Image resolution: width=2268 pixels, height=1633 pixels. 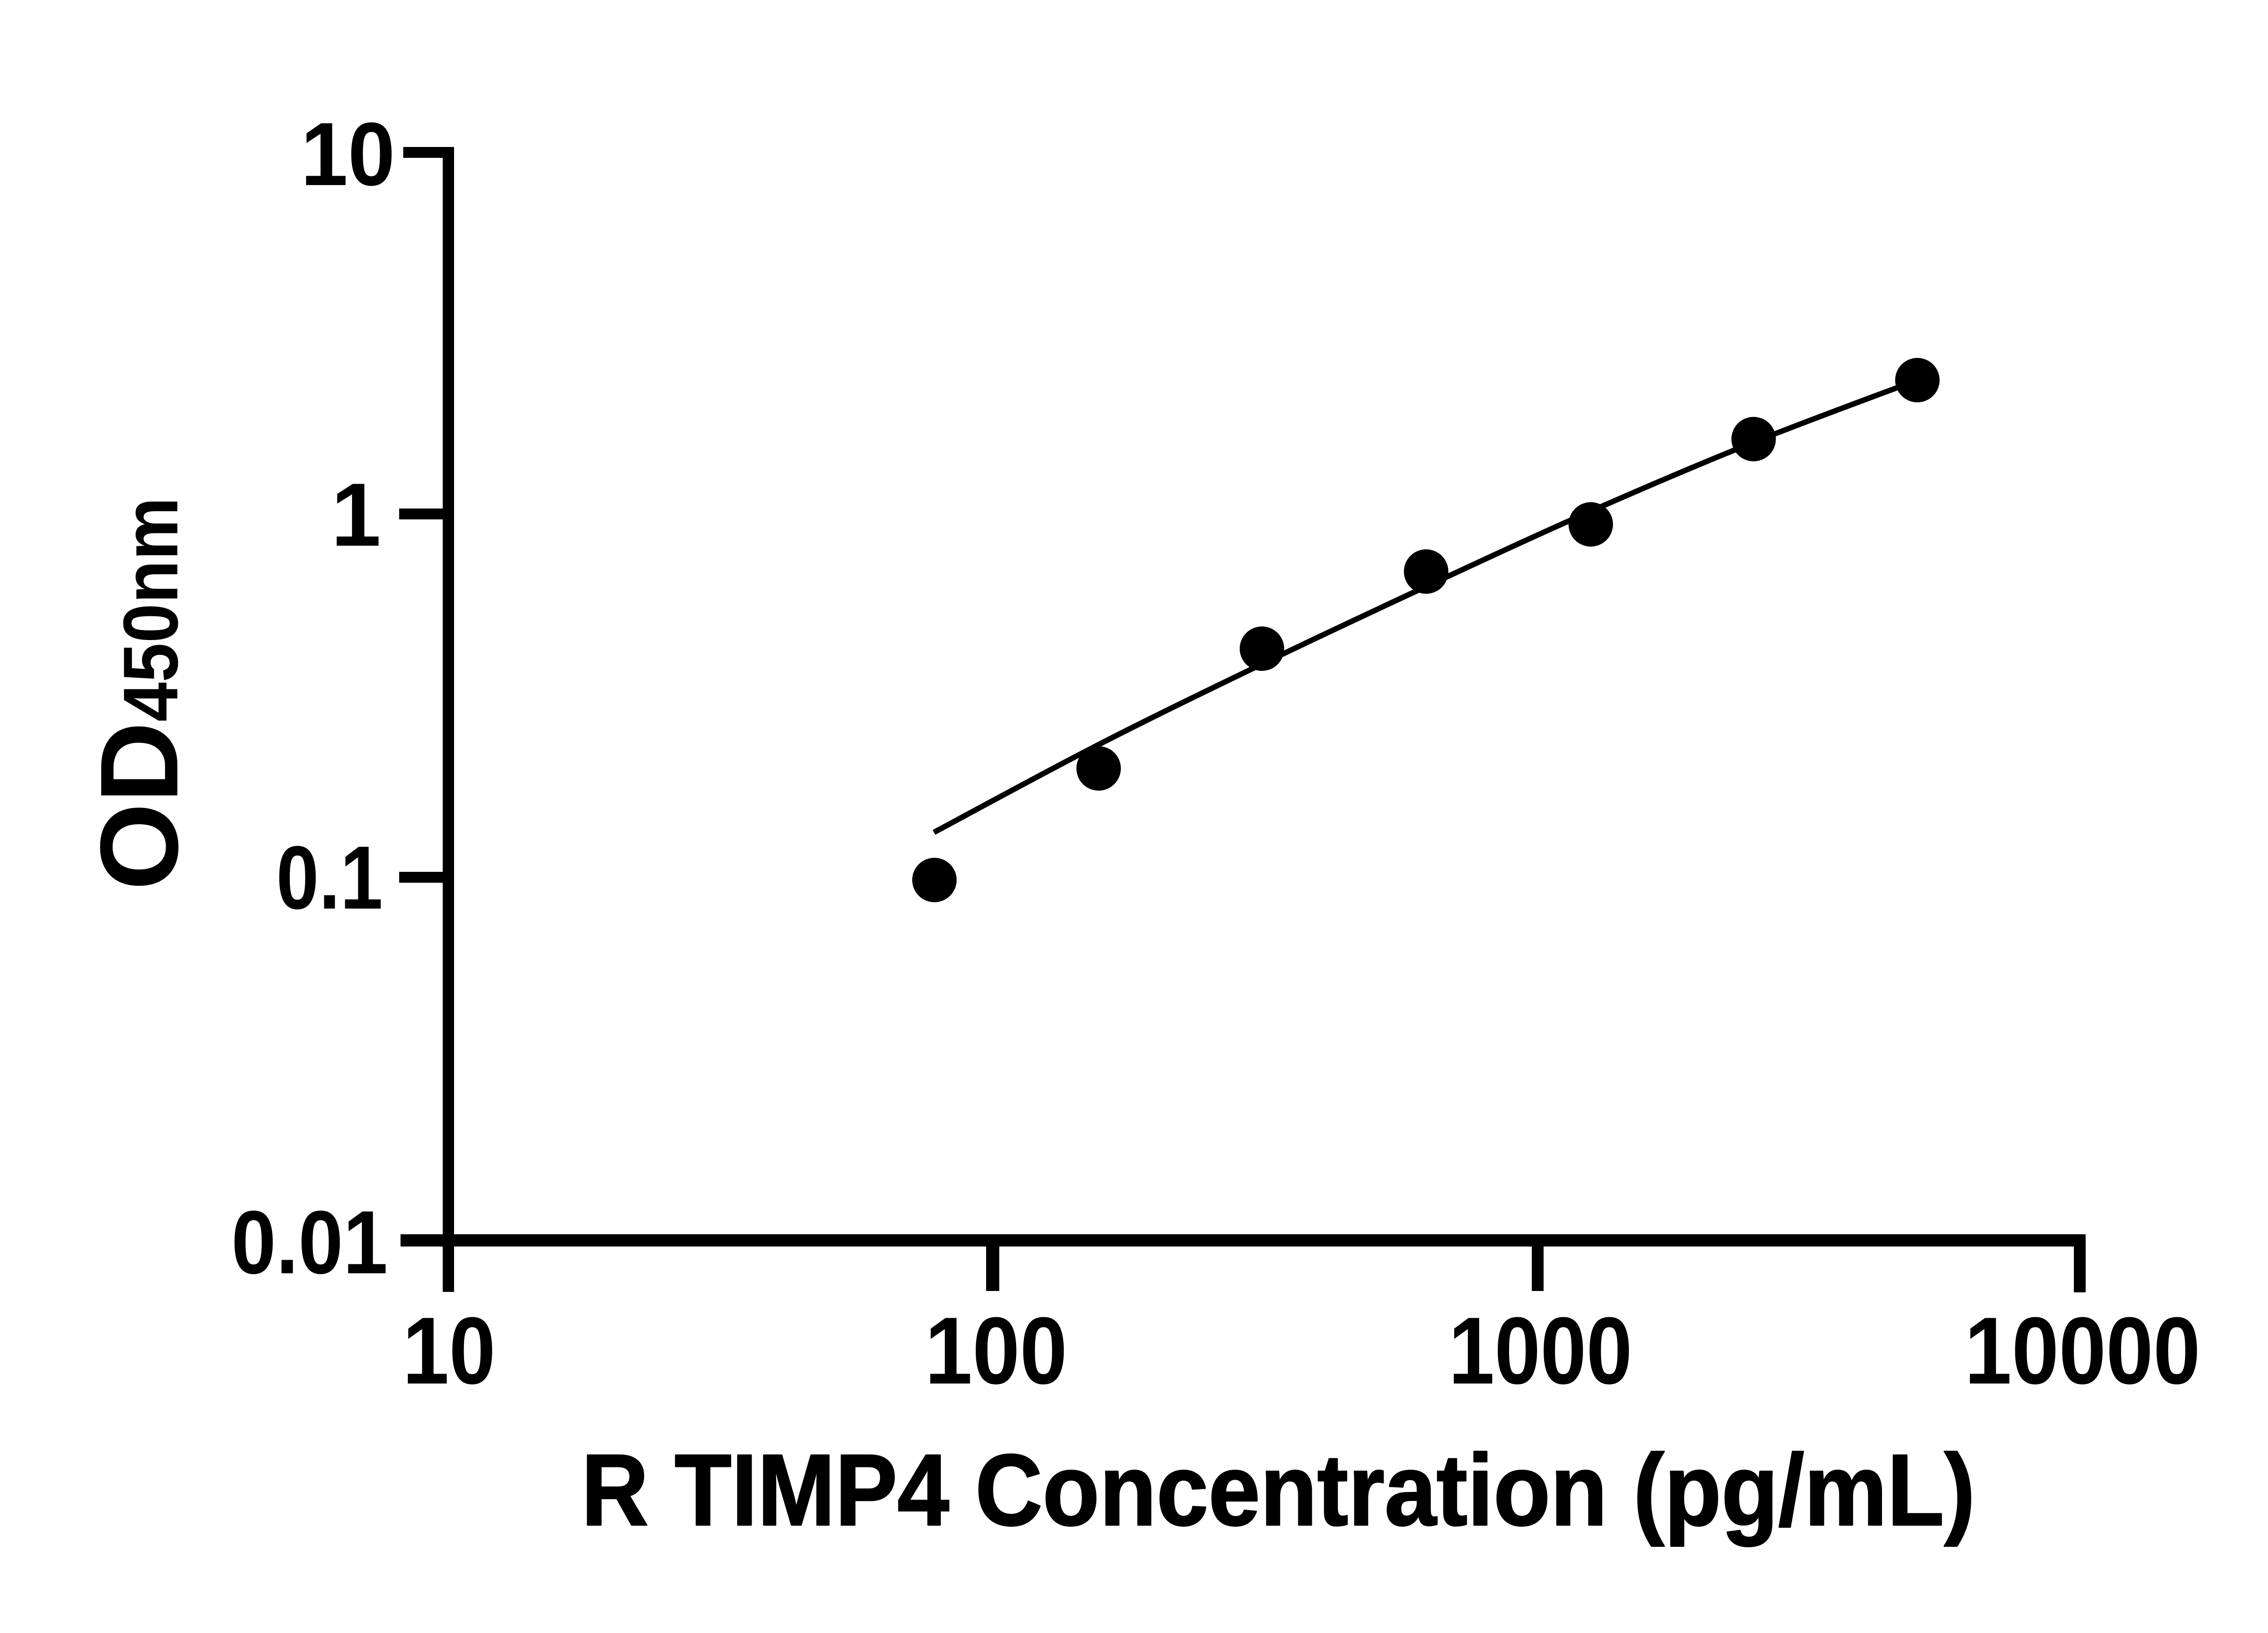 I want to click on svg-text: 10000, so click(x=2083, y=1350).